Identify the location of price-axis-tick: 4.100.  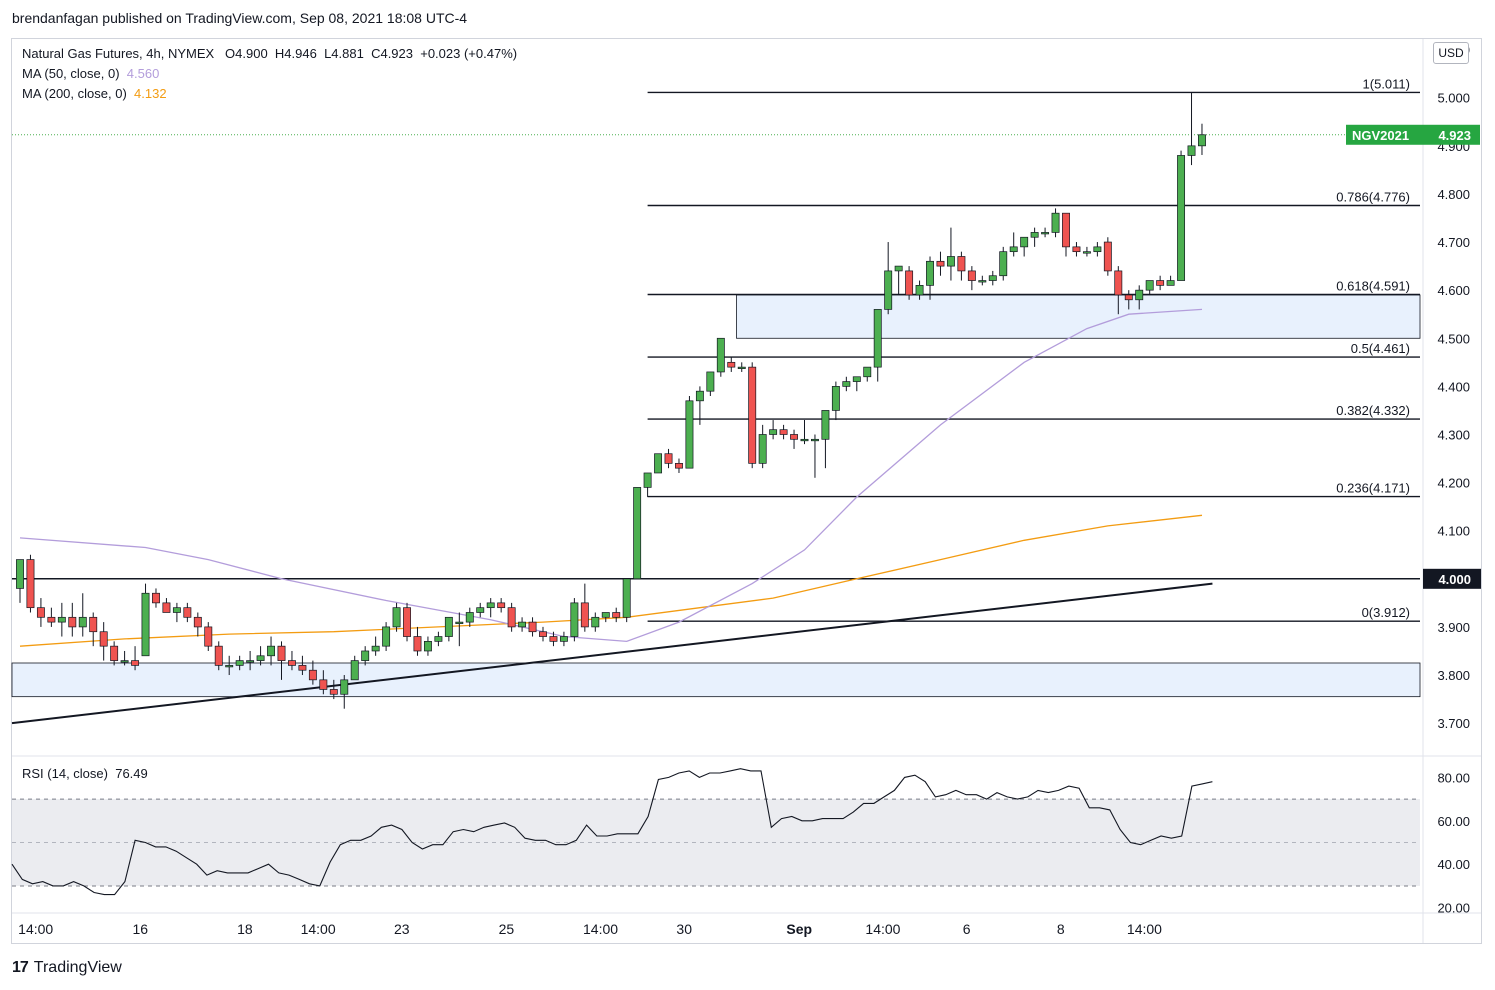
(1453, 531).